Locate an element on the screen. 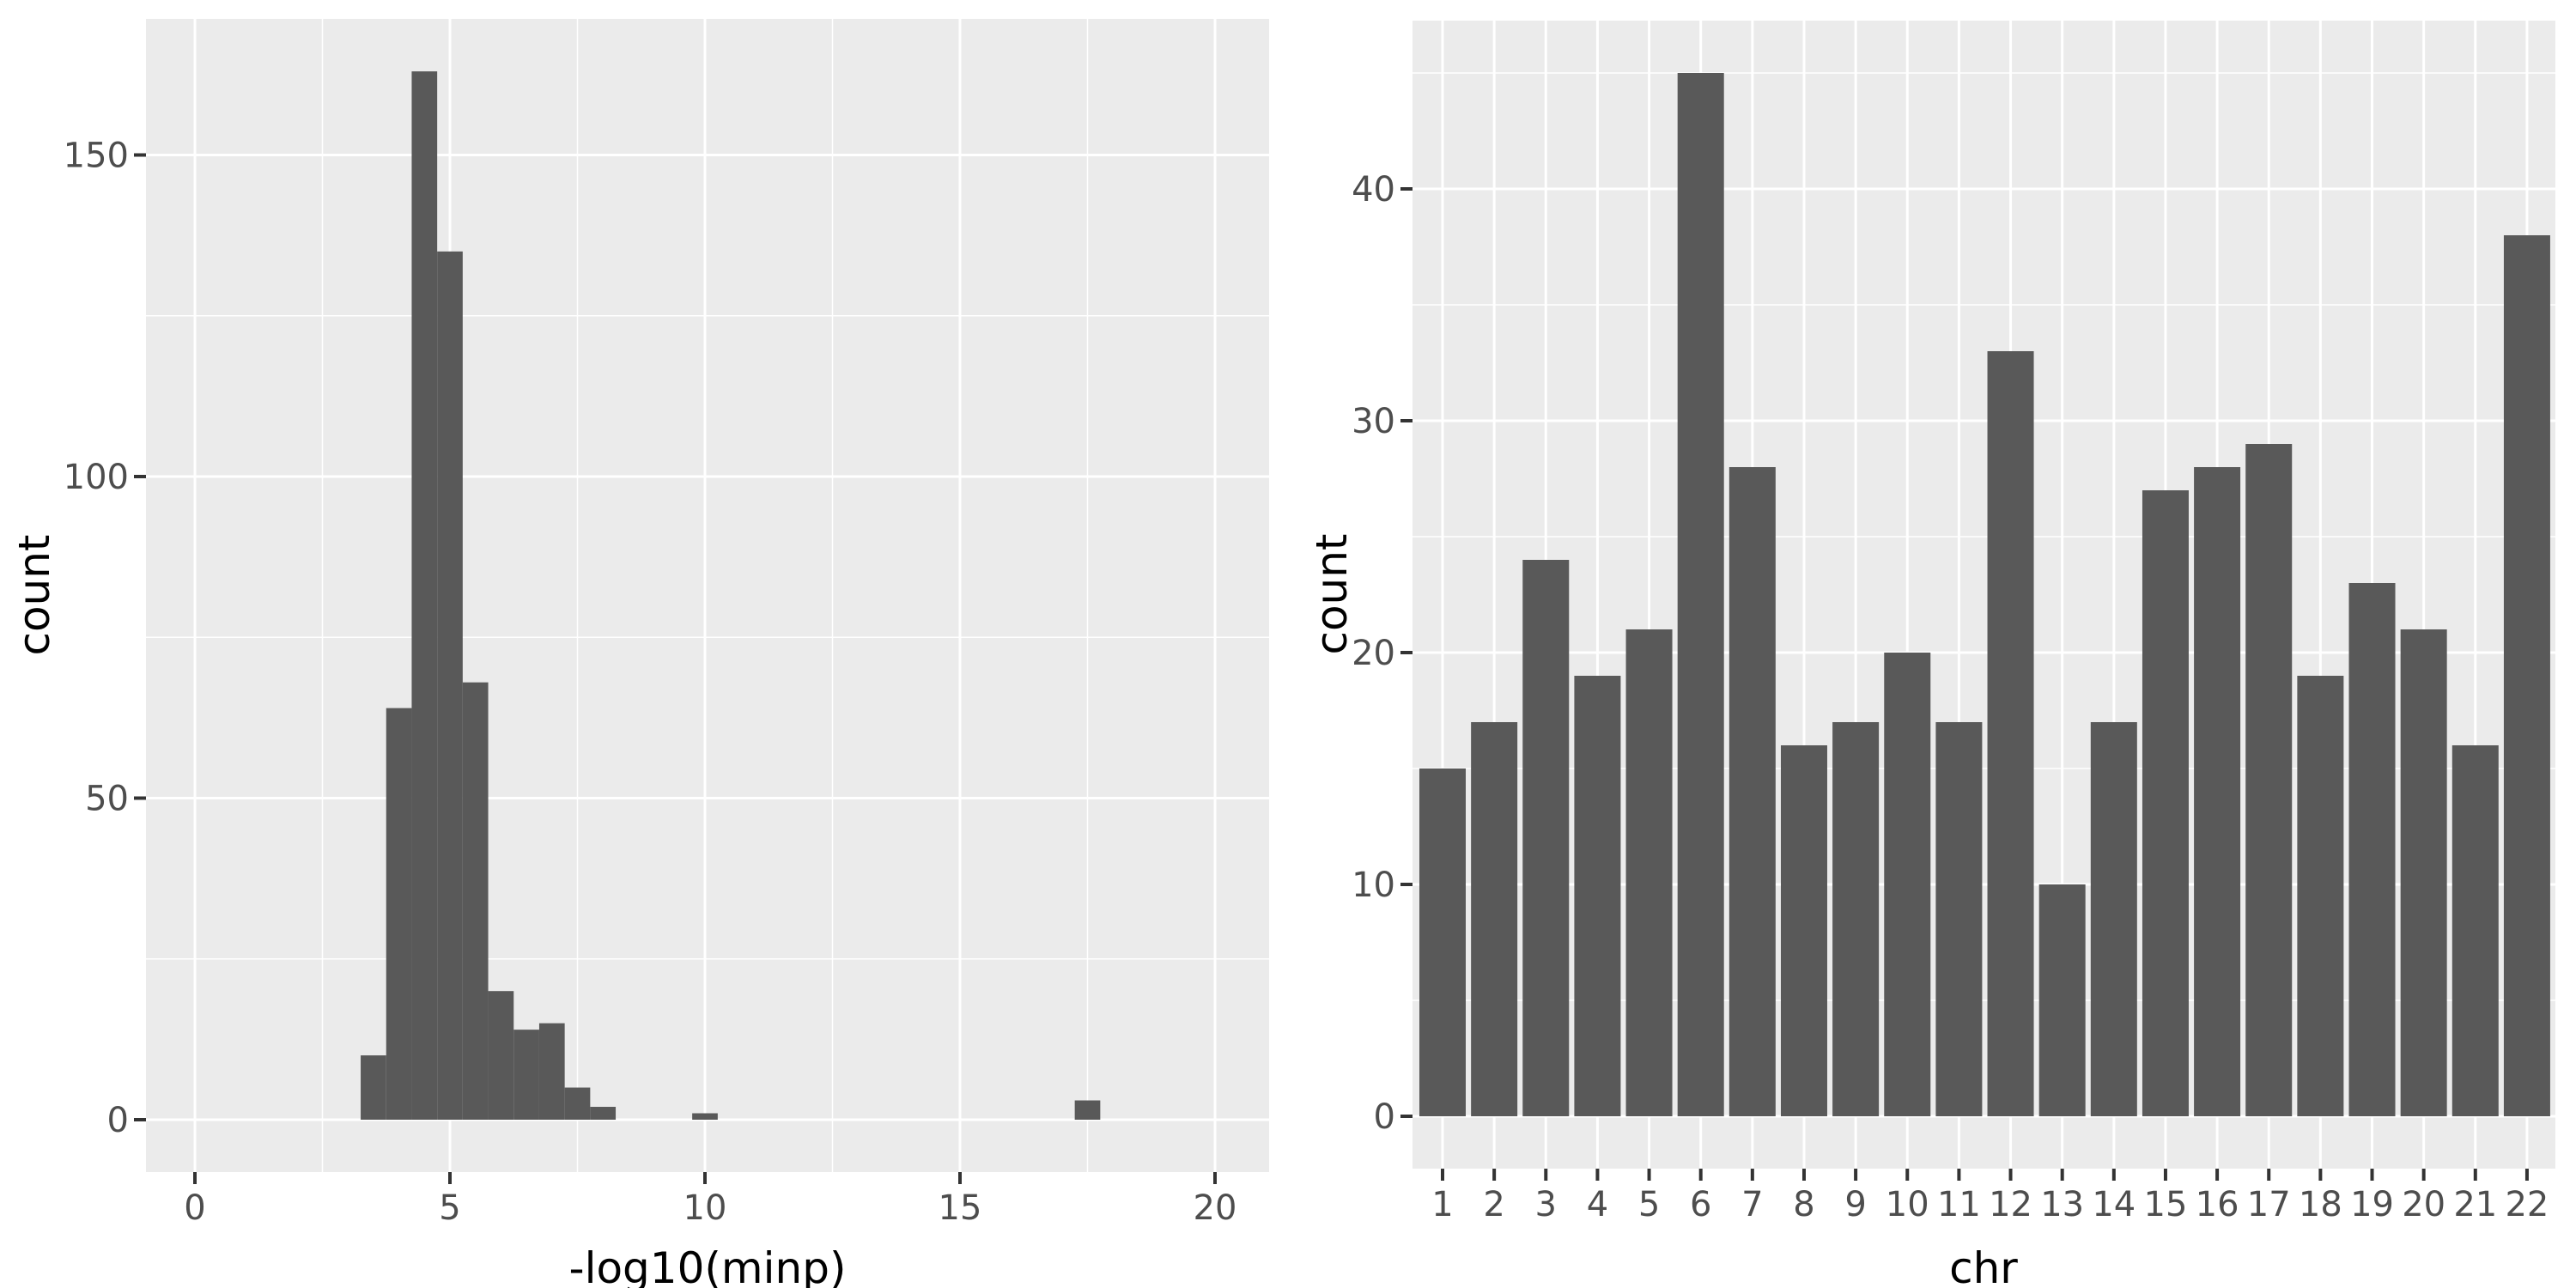  x-tick-label: 4 is located at coordinates (1598, 1204).